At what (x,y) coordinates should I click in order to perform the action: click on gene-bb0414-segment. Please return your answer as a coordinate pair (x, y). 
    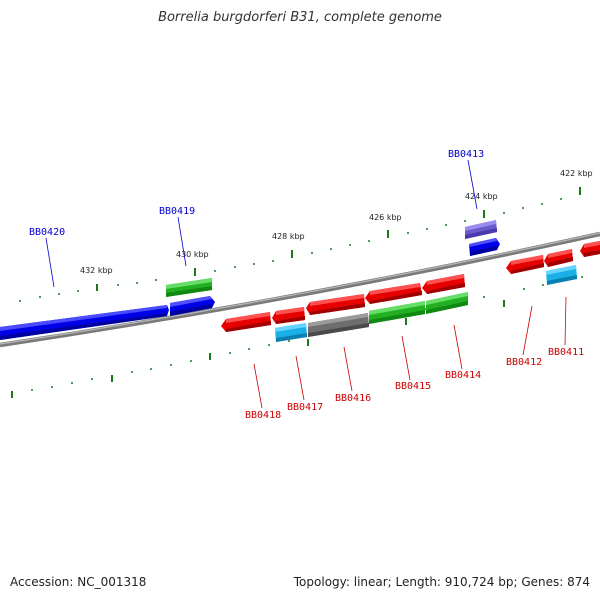
    Looking at the image, I should click on (447, 303).